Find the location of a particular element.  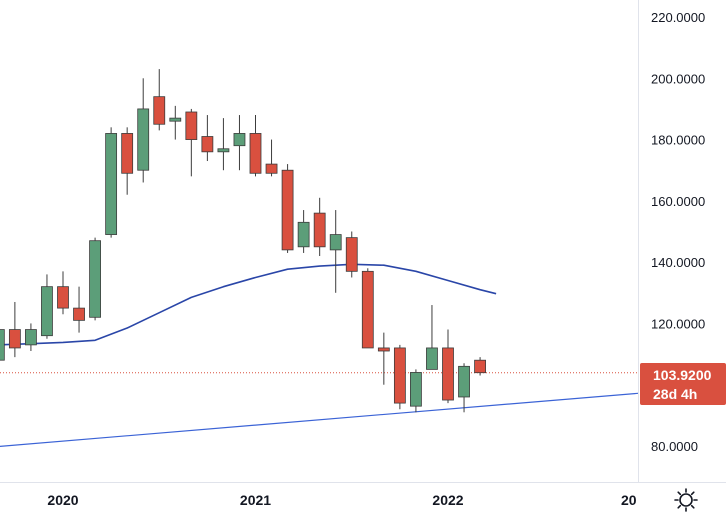

settings-gear-icon is located at coordinates (686, 500).